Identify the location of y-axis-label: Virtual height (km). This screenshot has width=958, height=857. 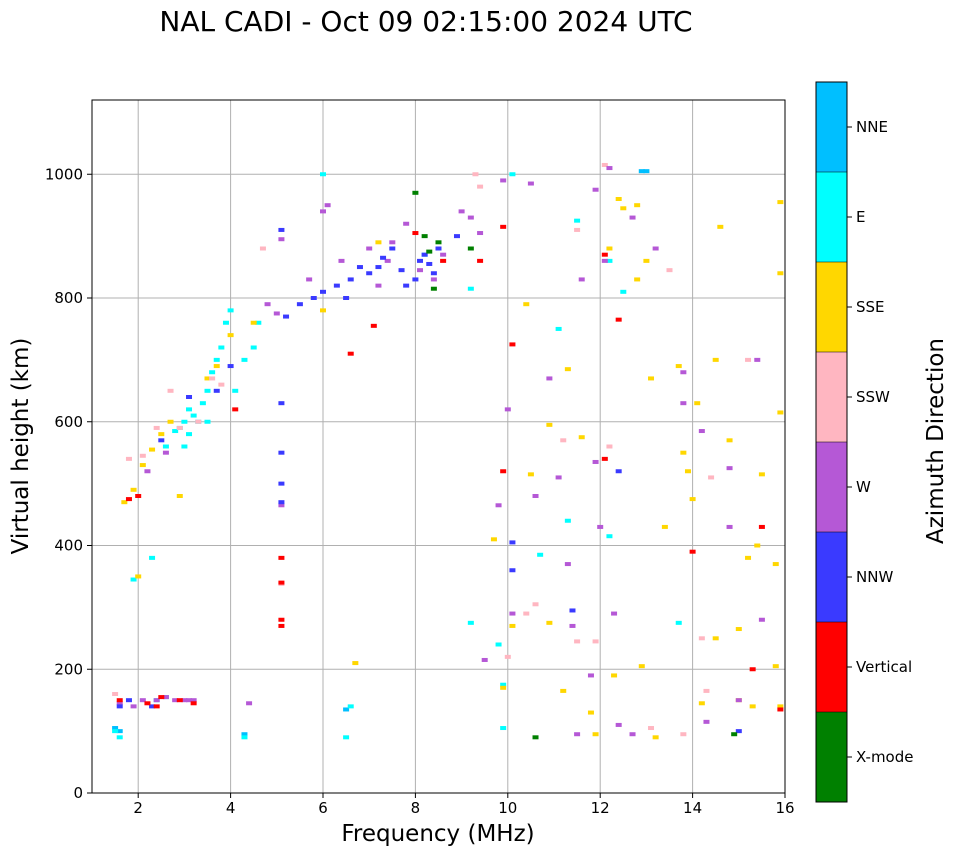
(21, 446).